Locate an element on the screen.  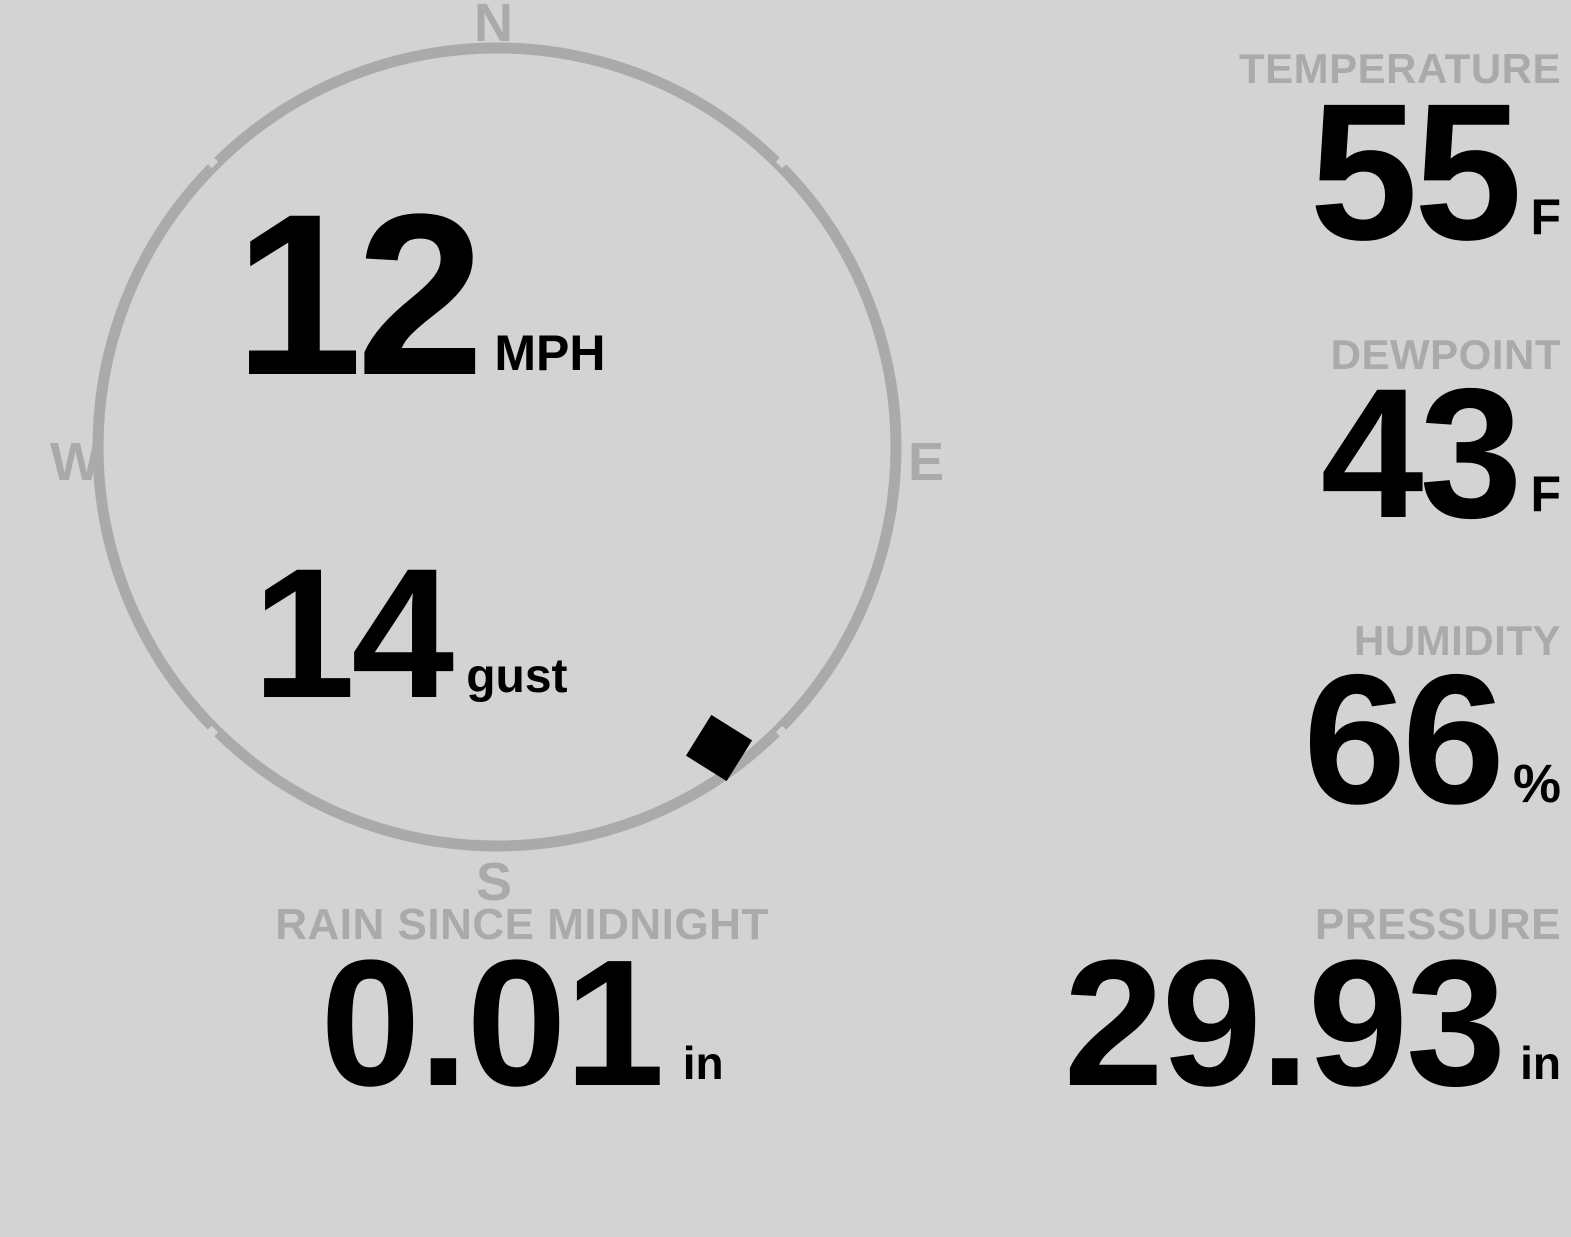
pressure-value-row: 29.93 in is located at coordinates (1221, 1023).